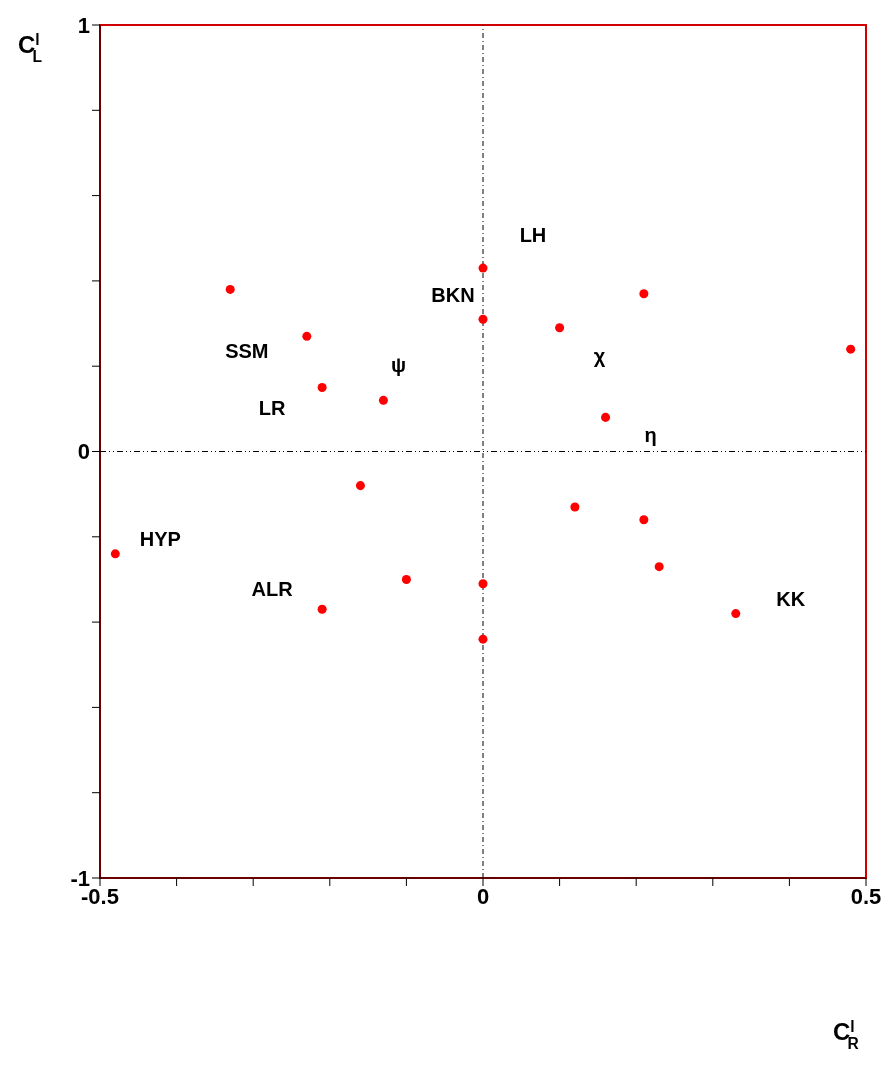  Describe the element at coordinates (272, 407) in the screenshot. I see `annotation: LR` at that location.